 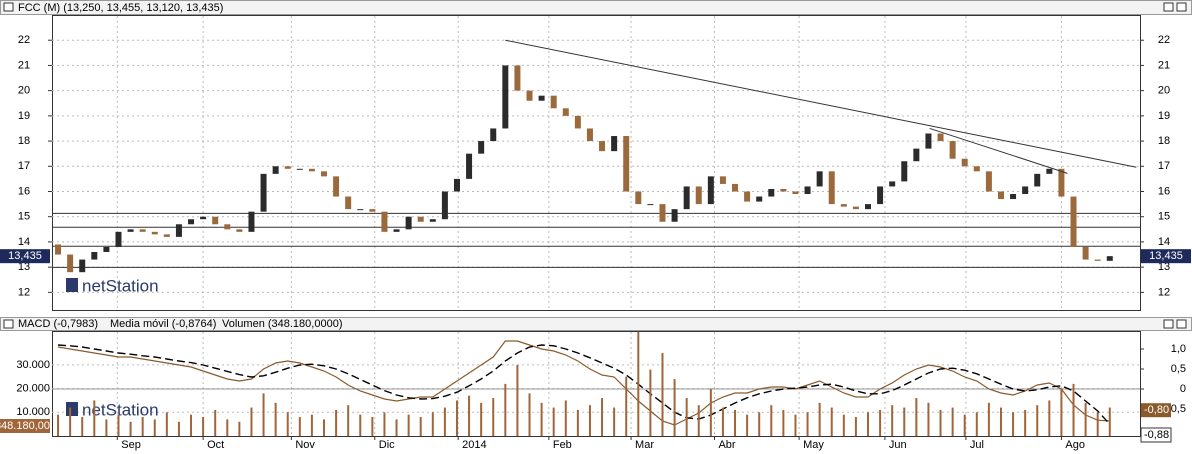 I want to click on x-tick-label: Jul, so click(x=977, y=445).